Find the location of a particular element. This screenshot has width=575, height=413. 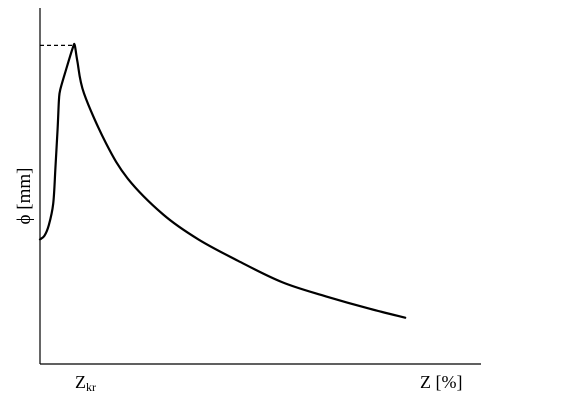

x-tick-label-zkr-sub: kr is located at coordinates (91, 387).